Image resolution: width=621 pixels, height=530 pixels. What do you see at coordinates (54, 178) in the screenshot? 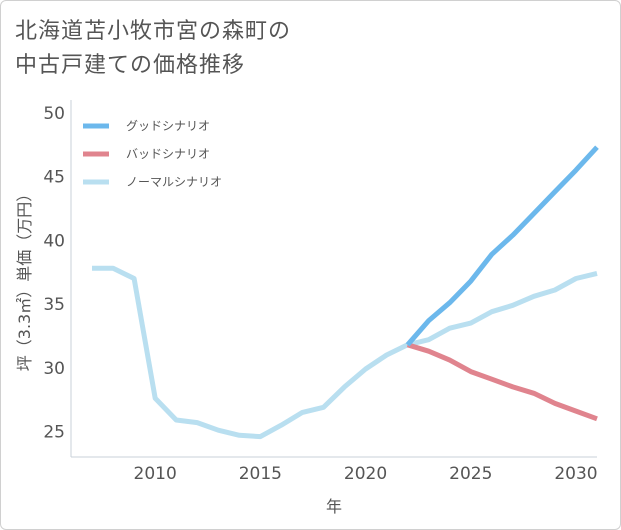
I see `y-tick-label: 45` at bounding box center [54, 178].